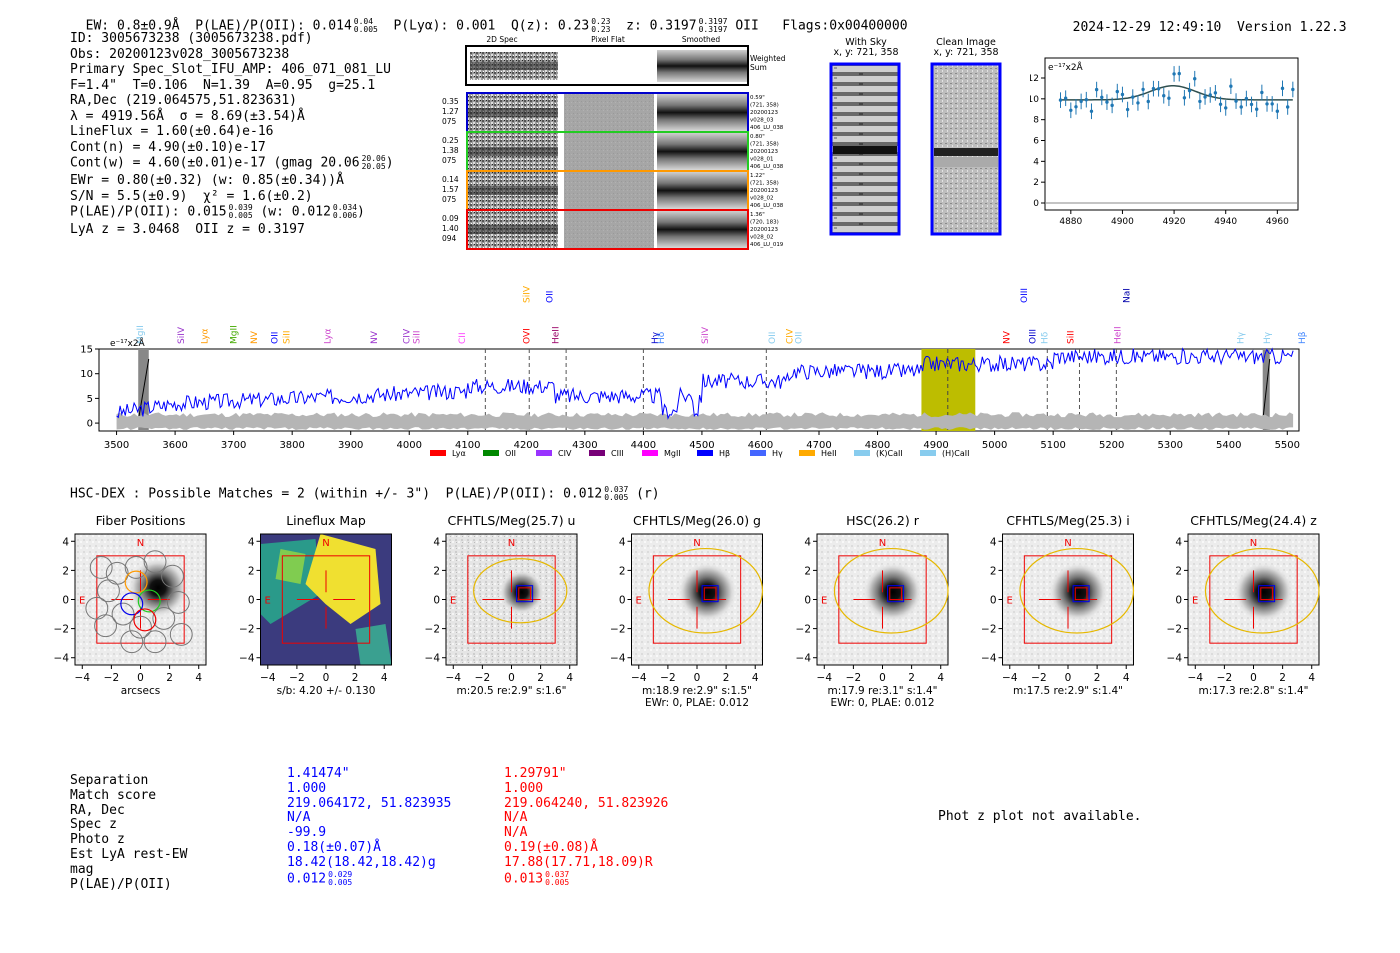 The height and width of the screenshot is (953, 1400). Describe the element at coordinates (535, 773) in the screenshot. I see `match-value: 1.29791"` at that location.